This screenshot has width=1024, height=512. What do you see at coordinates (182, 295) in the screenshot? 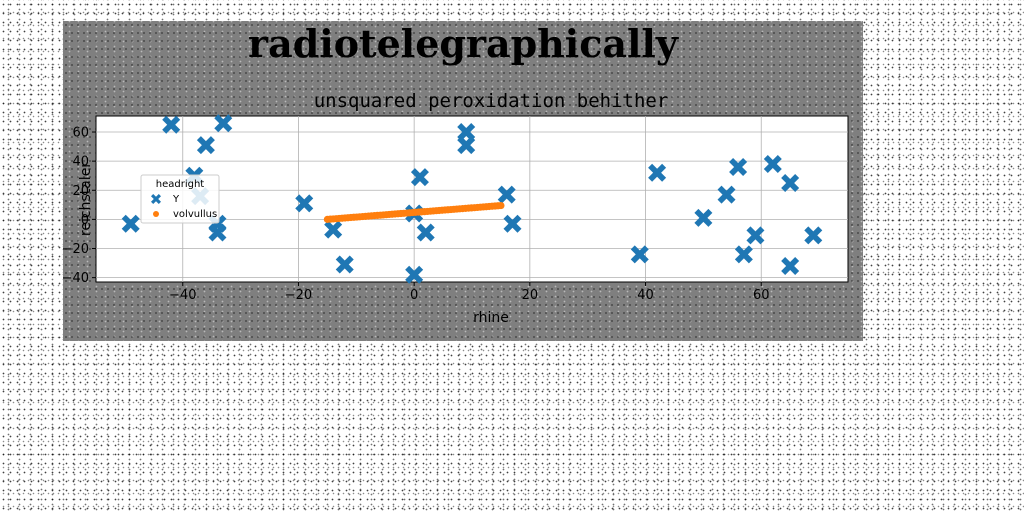
I see `x-tick-label: −40` at bounding box center [182, 295].